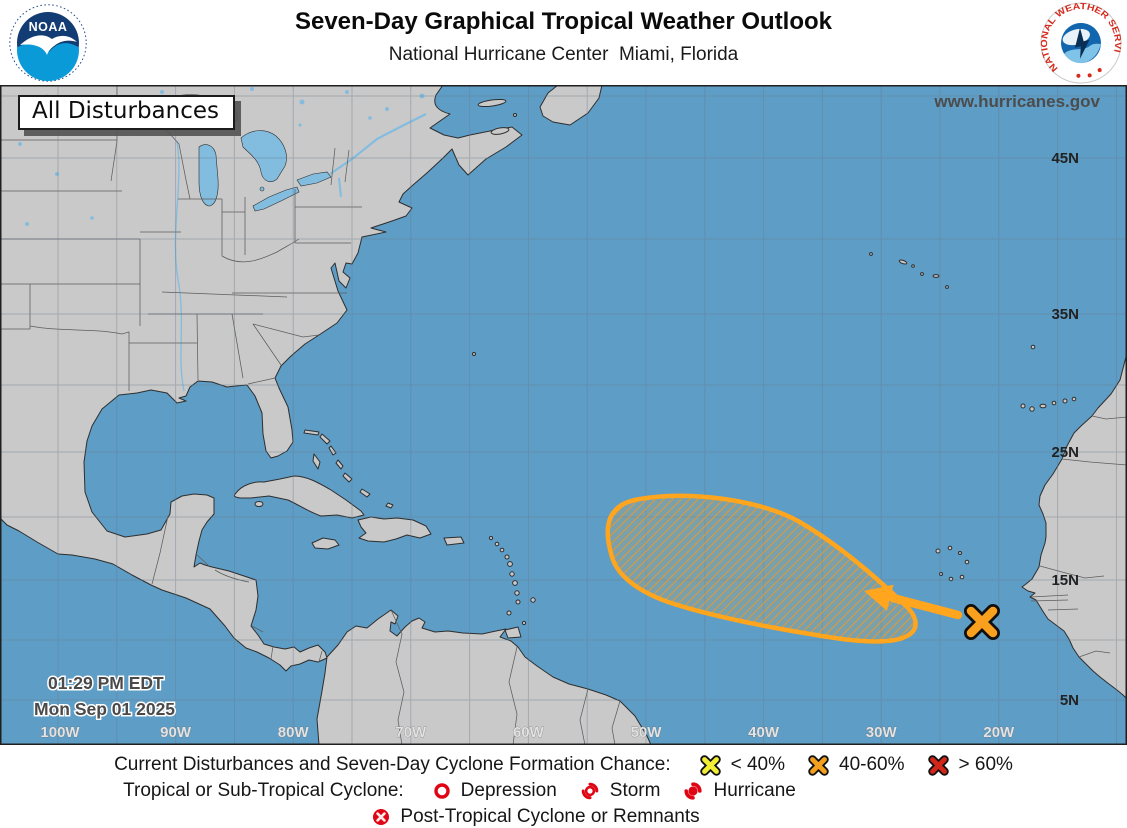 This screenshot has width=1127, height=828. Describe the element at coordinates (106, 683) in the screenshot. I see `timestamp-time: 01:29 PM EDT` at that location.